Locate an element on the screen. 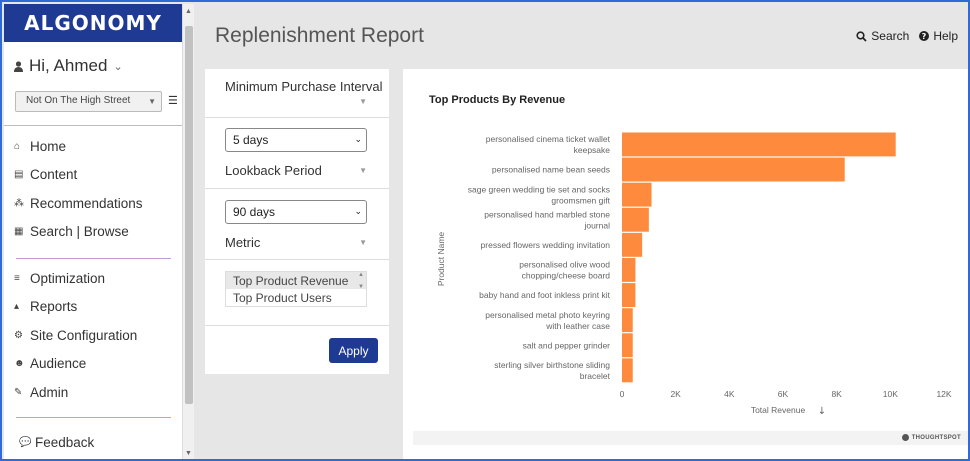 This screenshot has width=970, height=461. min-purchase-value: 5 days is located at coordinates (251, 140).